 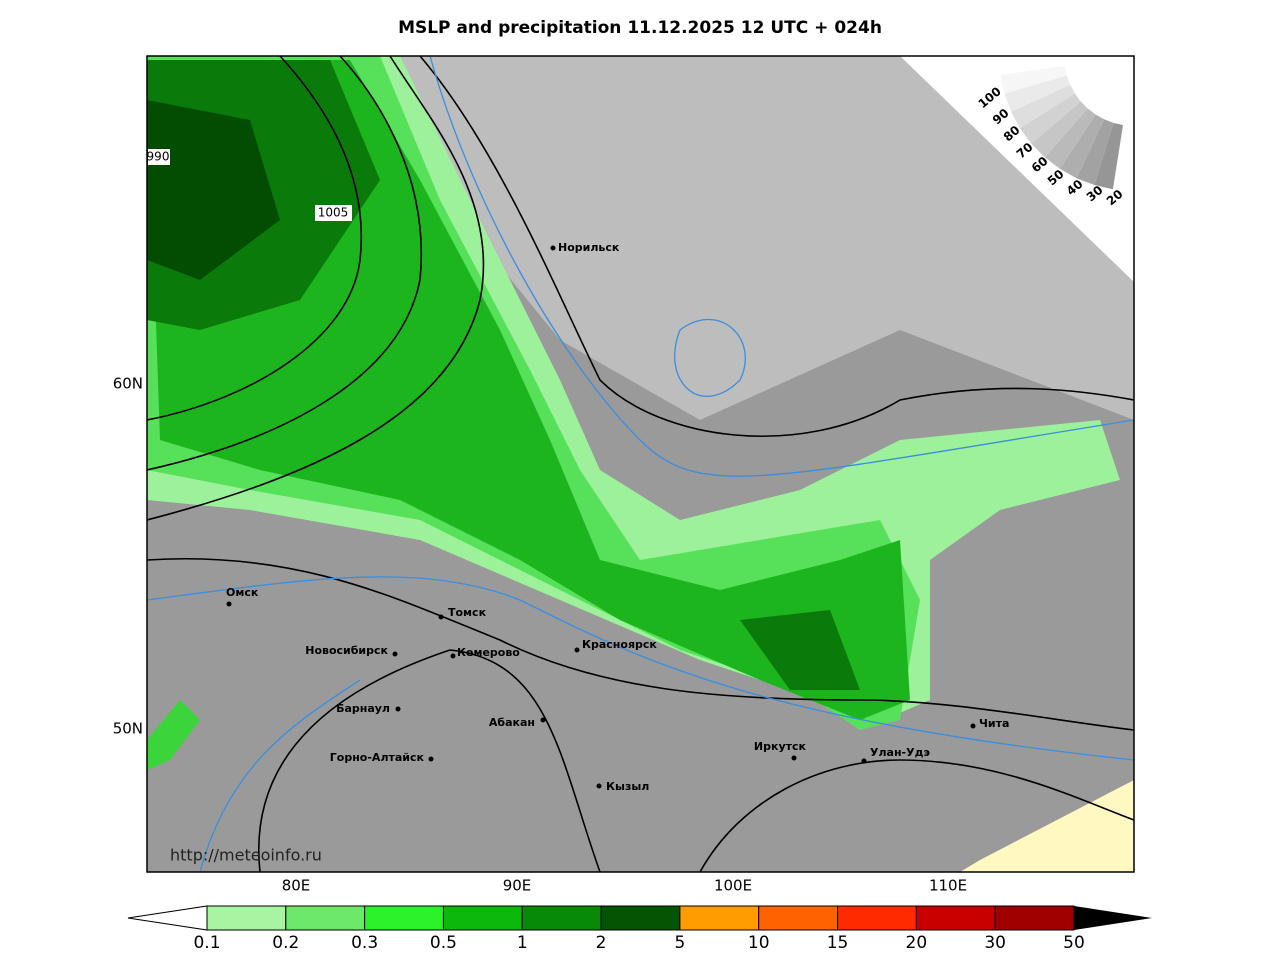 I want to click on legend-label: 0.5, so click(x=443, y=943).